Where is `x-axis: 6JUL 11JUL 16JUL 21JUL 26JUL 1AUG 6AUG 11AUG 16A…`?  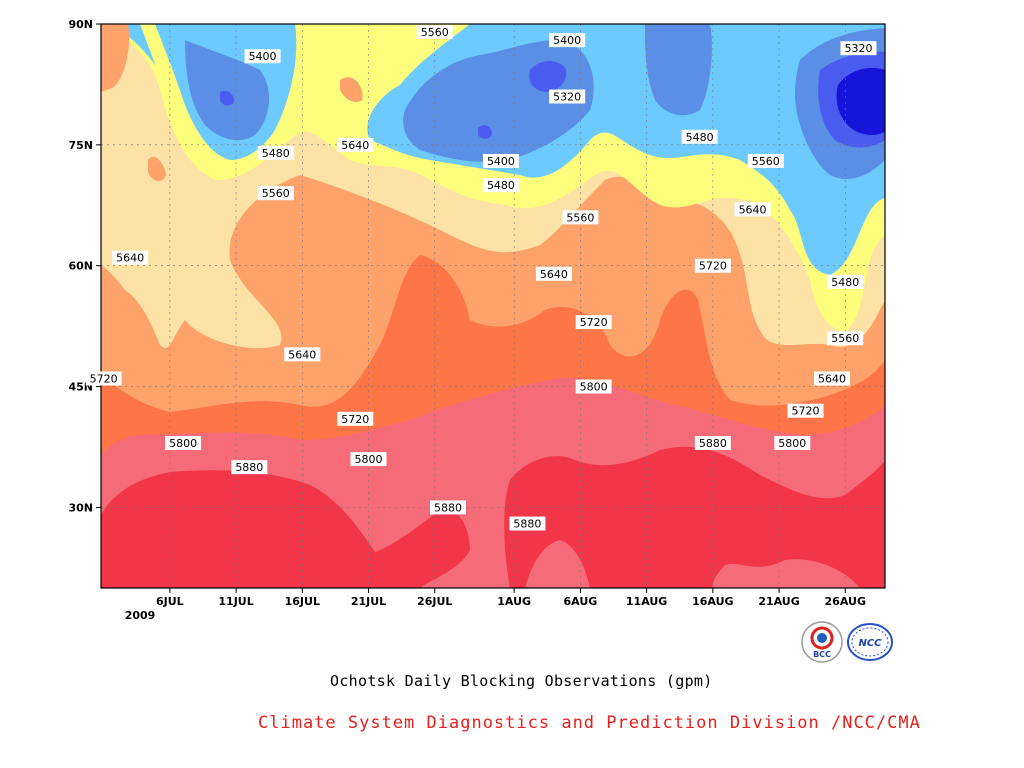 x-axis: 6JUL 11JUL 16JUL 21JUL 26JUL 1AUG 6AUG 11AUG 16A… is located at coordinates (511, 598).